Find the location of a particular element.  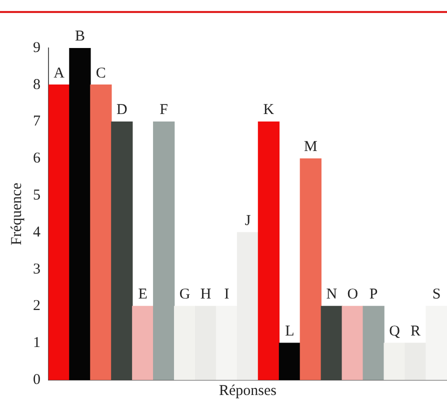

x-tick-label: S is located at coordinates (436, 294).